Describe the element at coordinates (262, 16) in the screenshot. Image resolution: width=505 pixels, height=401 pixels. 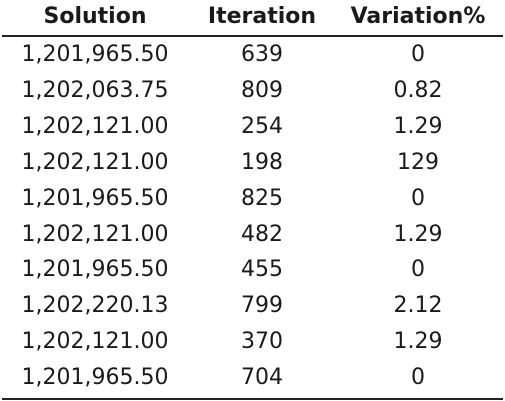
I see `header-cell: Iteration` at that location.